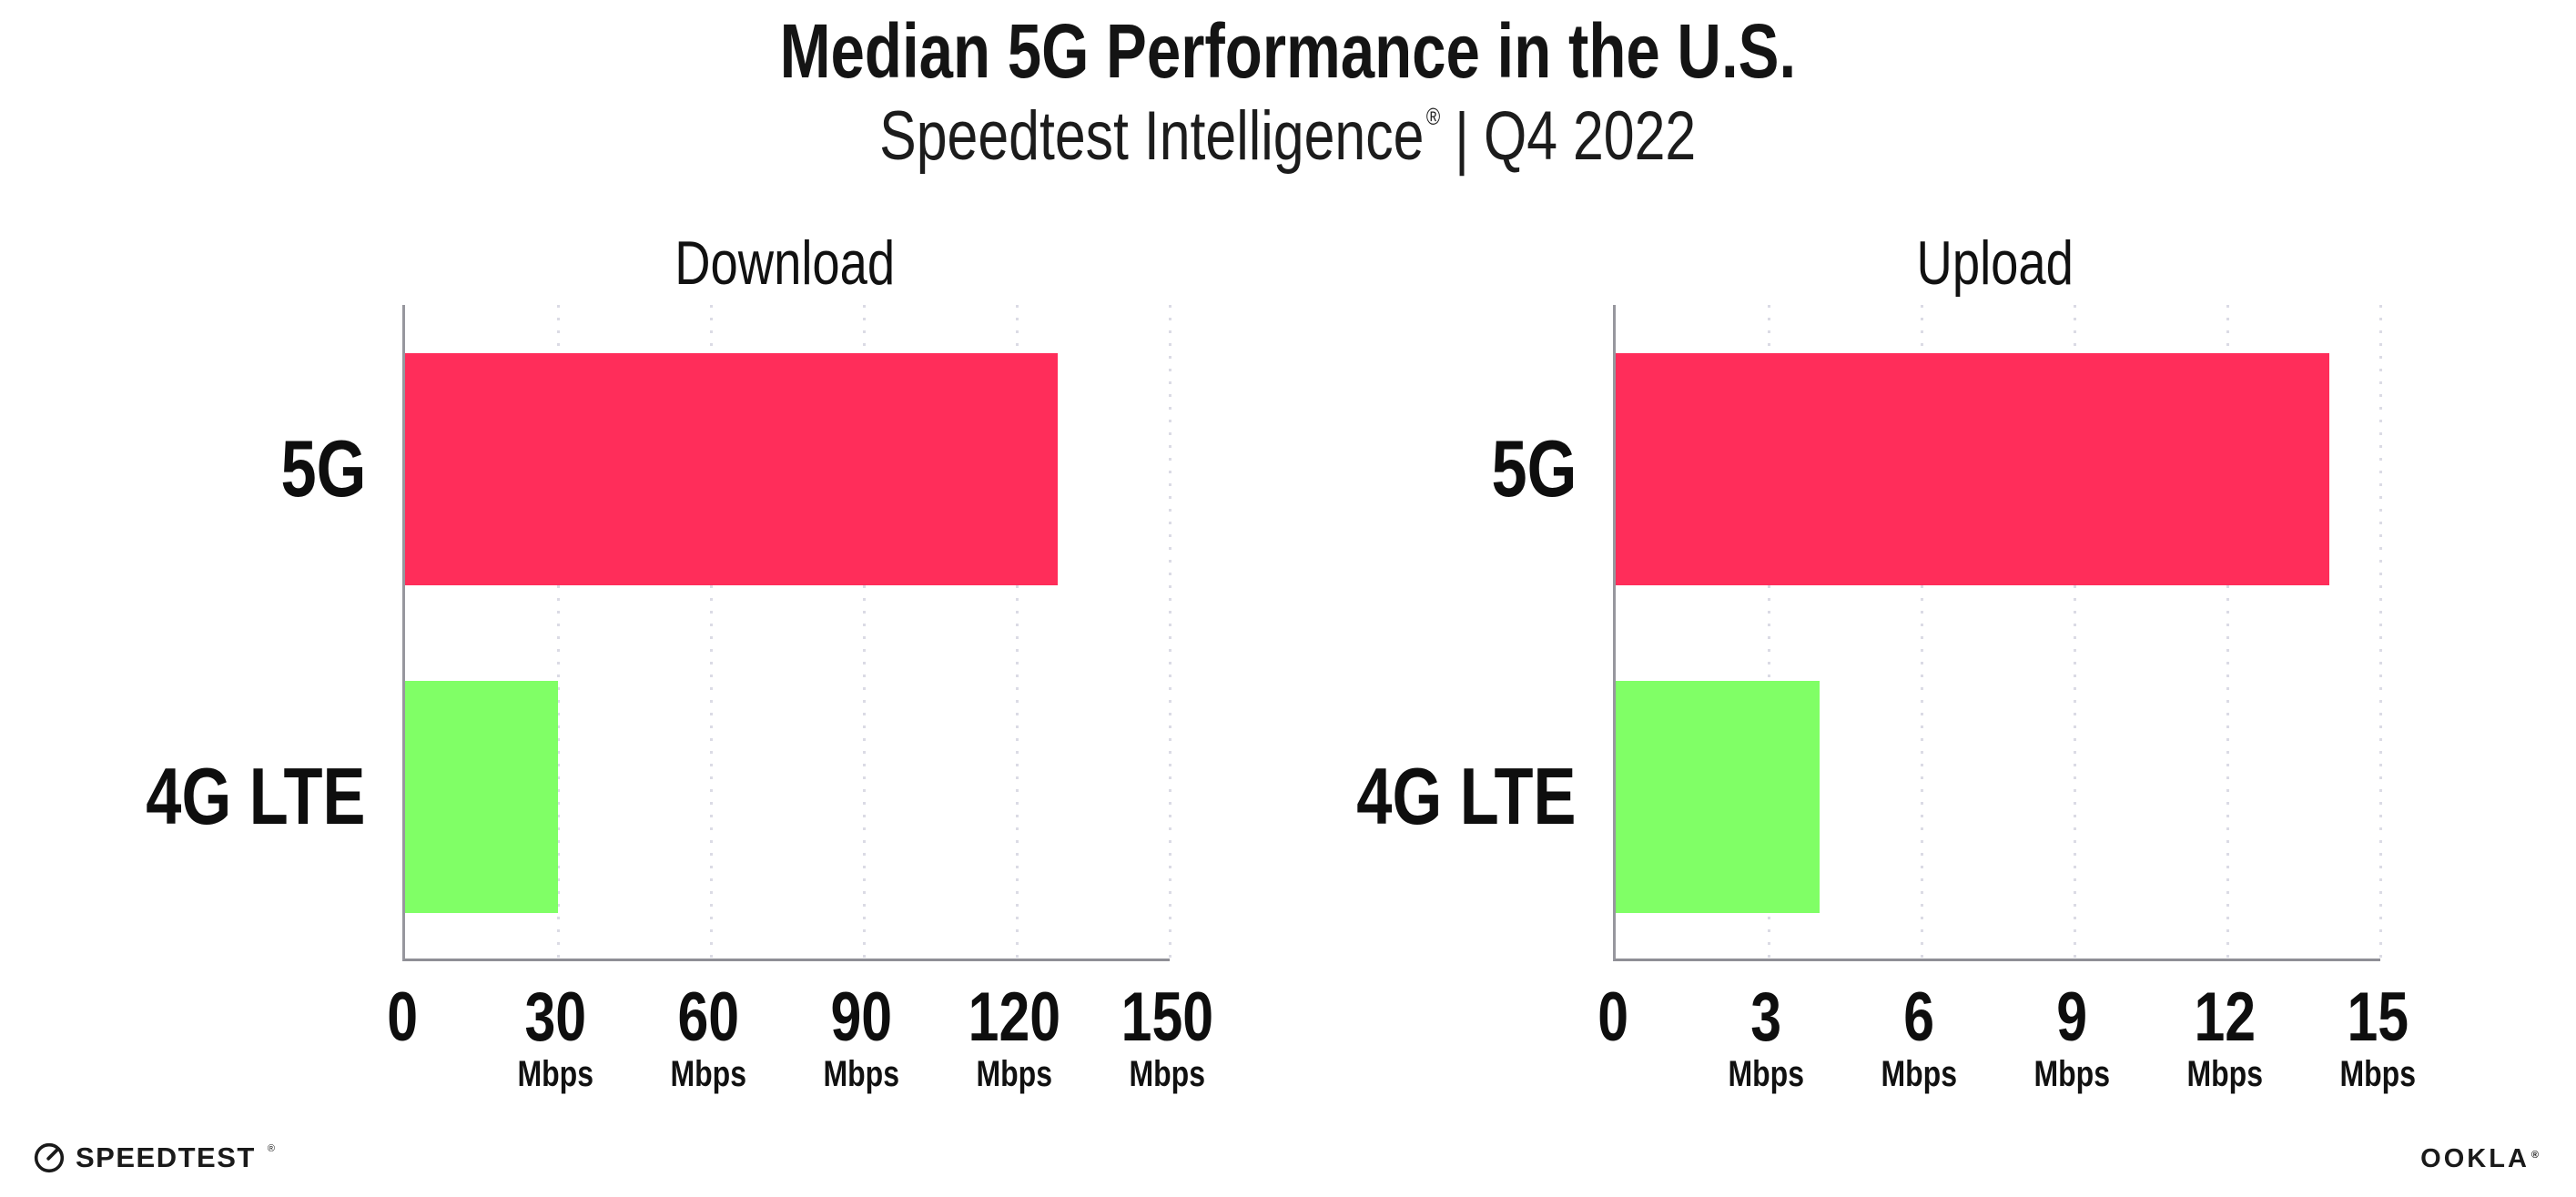  I want to click on x-tick-label-90: 90, so click(861, 1018).